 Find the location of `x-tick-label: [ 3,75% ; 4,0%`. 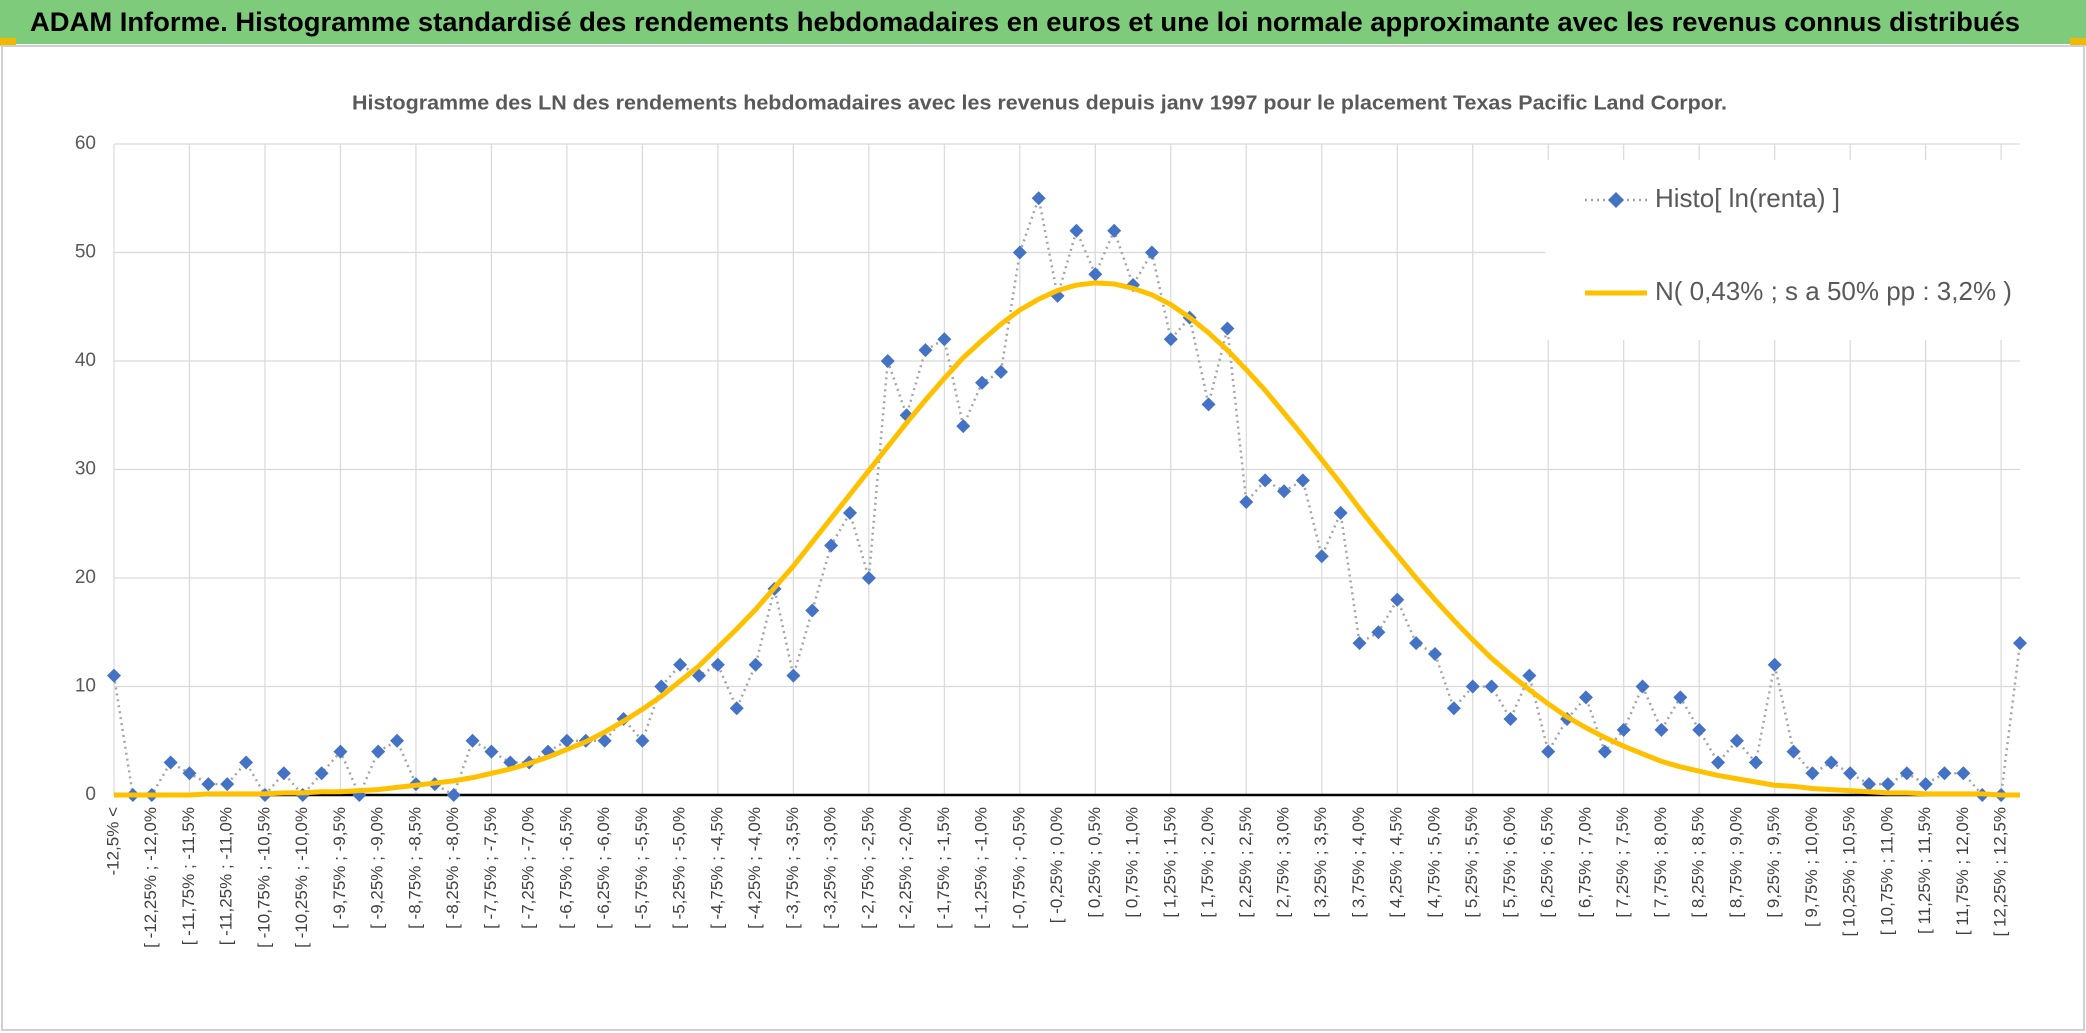

x-tick-label: [ 3,75% ; 4,0% is located at coordinates (1358, 862).